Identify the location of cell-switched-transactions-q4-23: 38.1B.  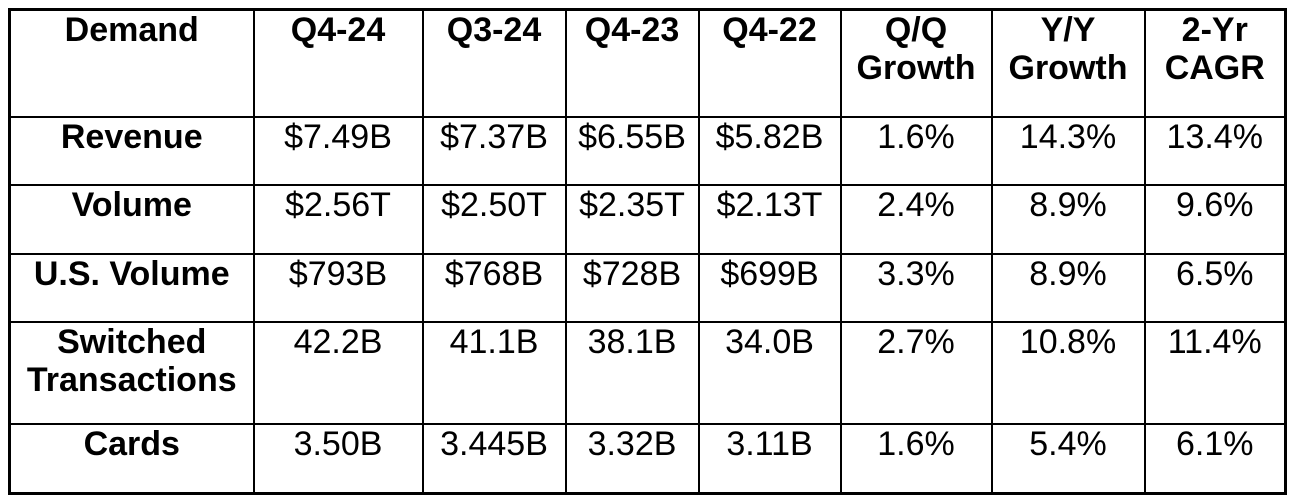
(632, 372).